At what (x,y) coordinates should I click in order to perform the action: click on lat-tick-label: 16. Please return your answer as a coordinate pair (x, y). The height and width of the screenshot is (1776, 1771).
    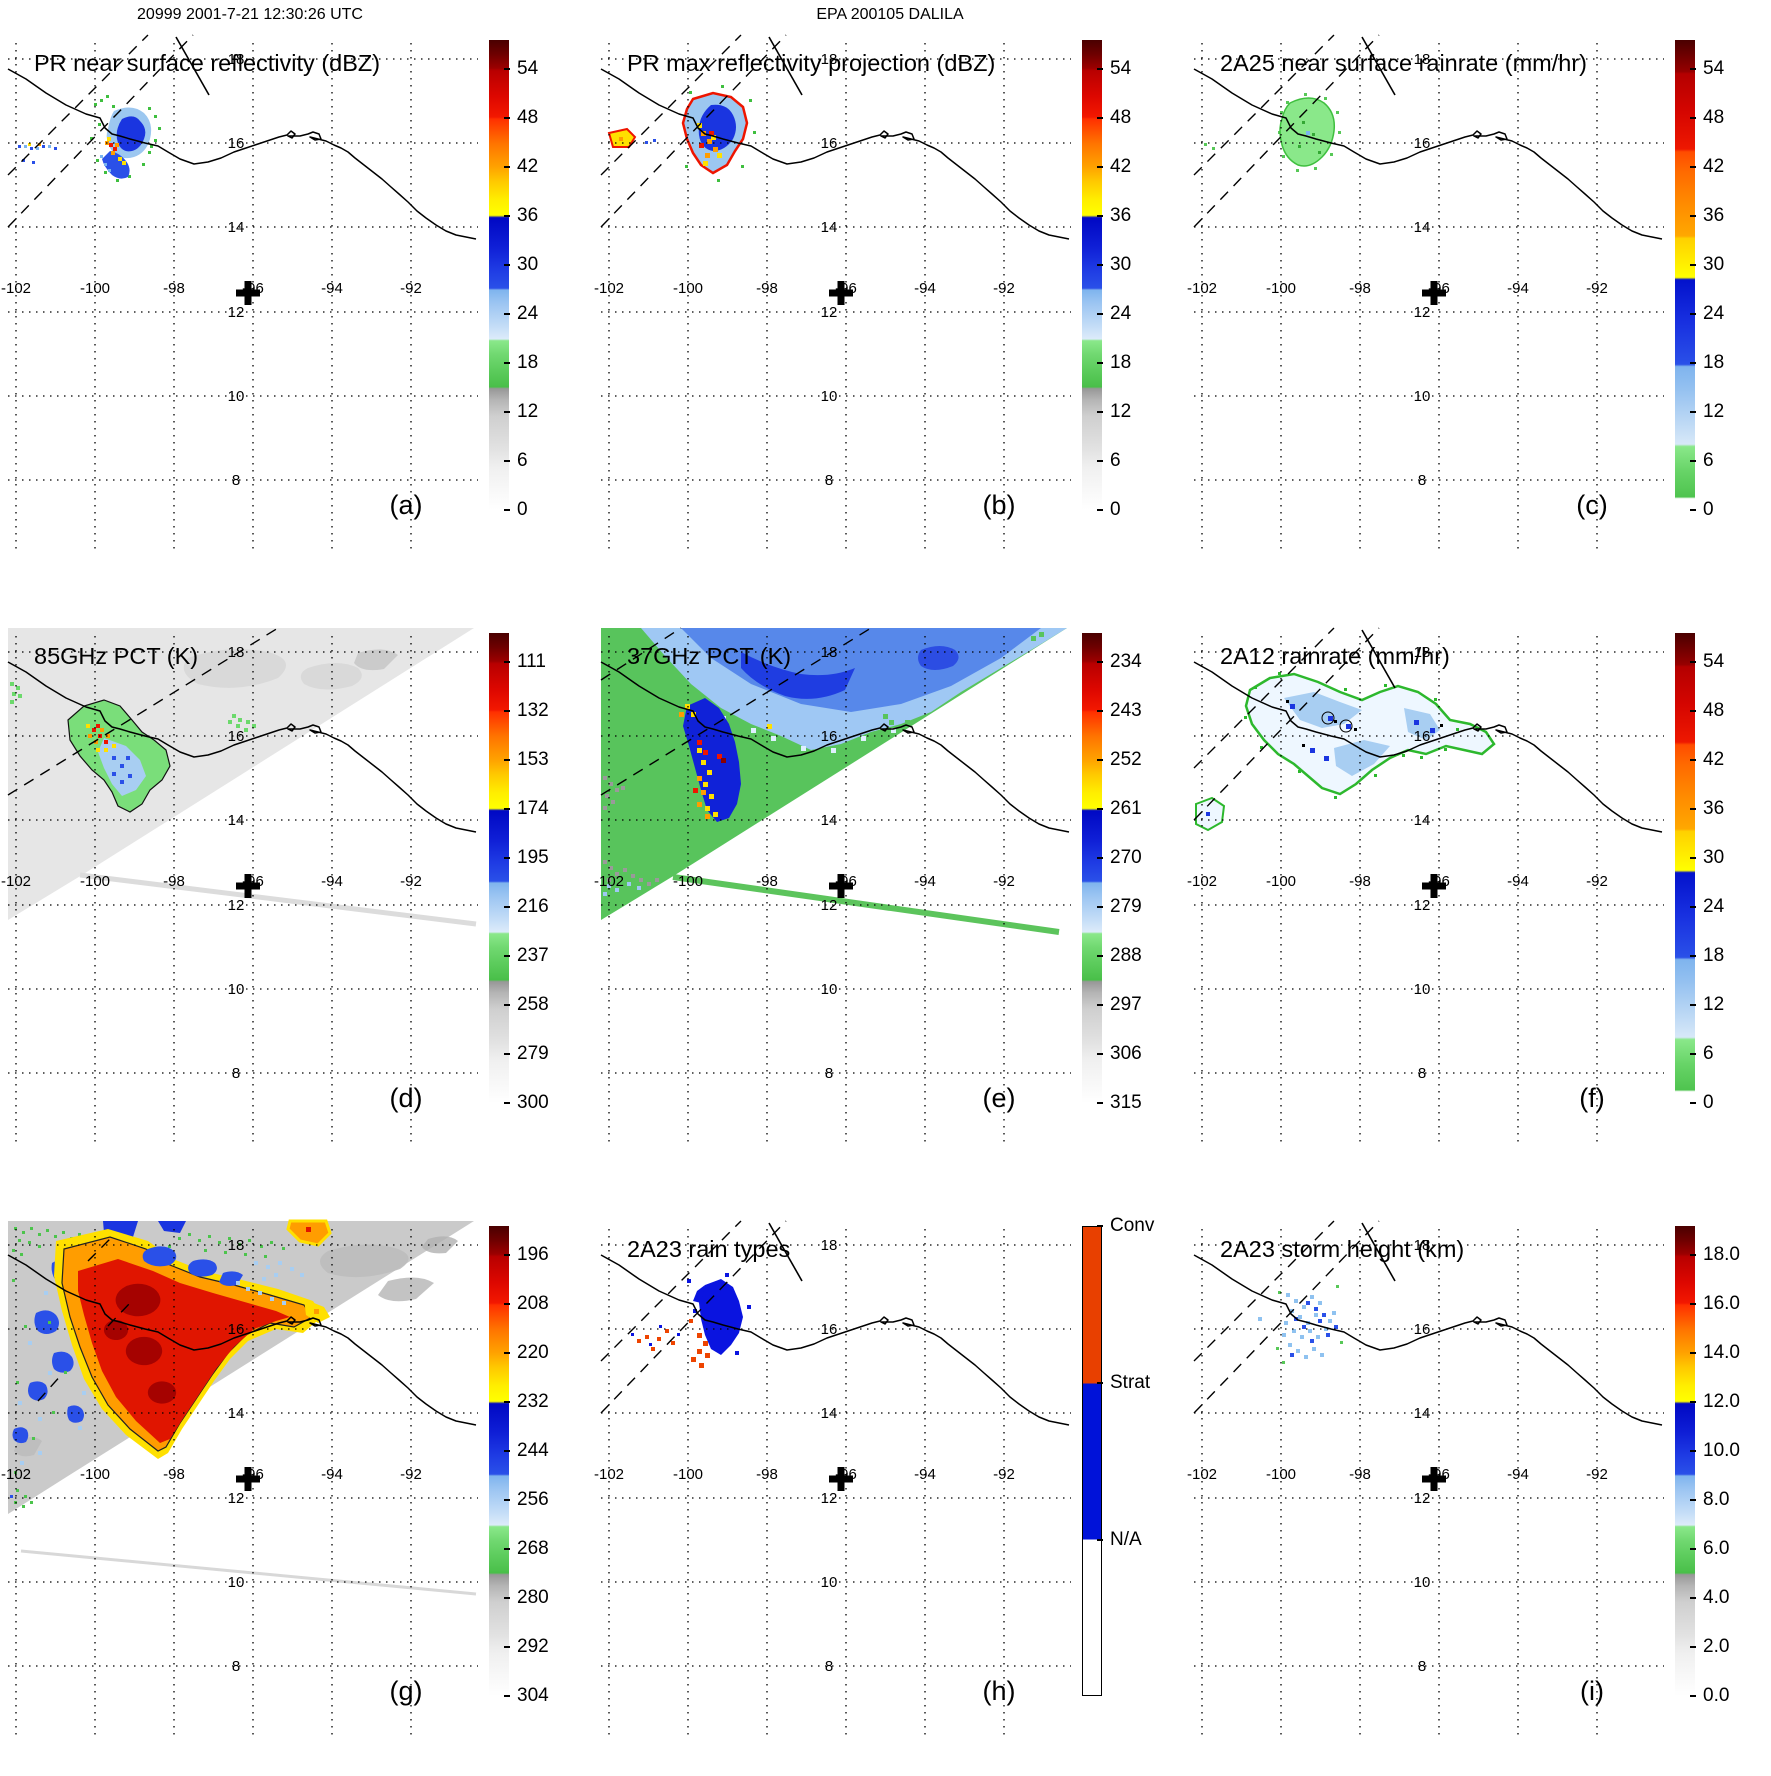
    Looking at the image, I should click on (829, 143).